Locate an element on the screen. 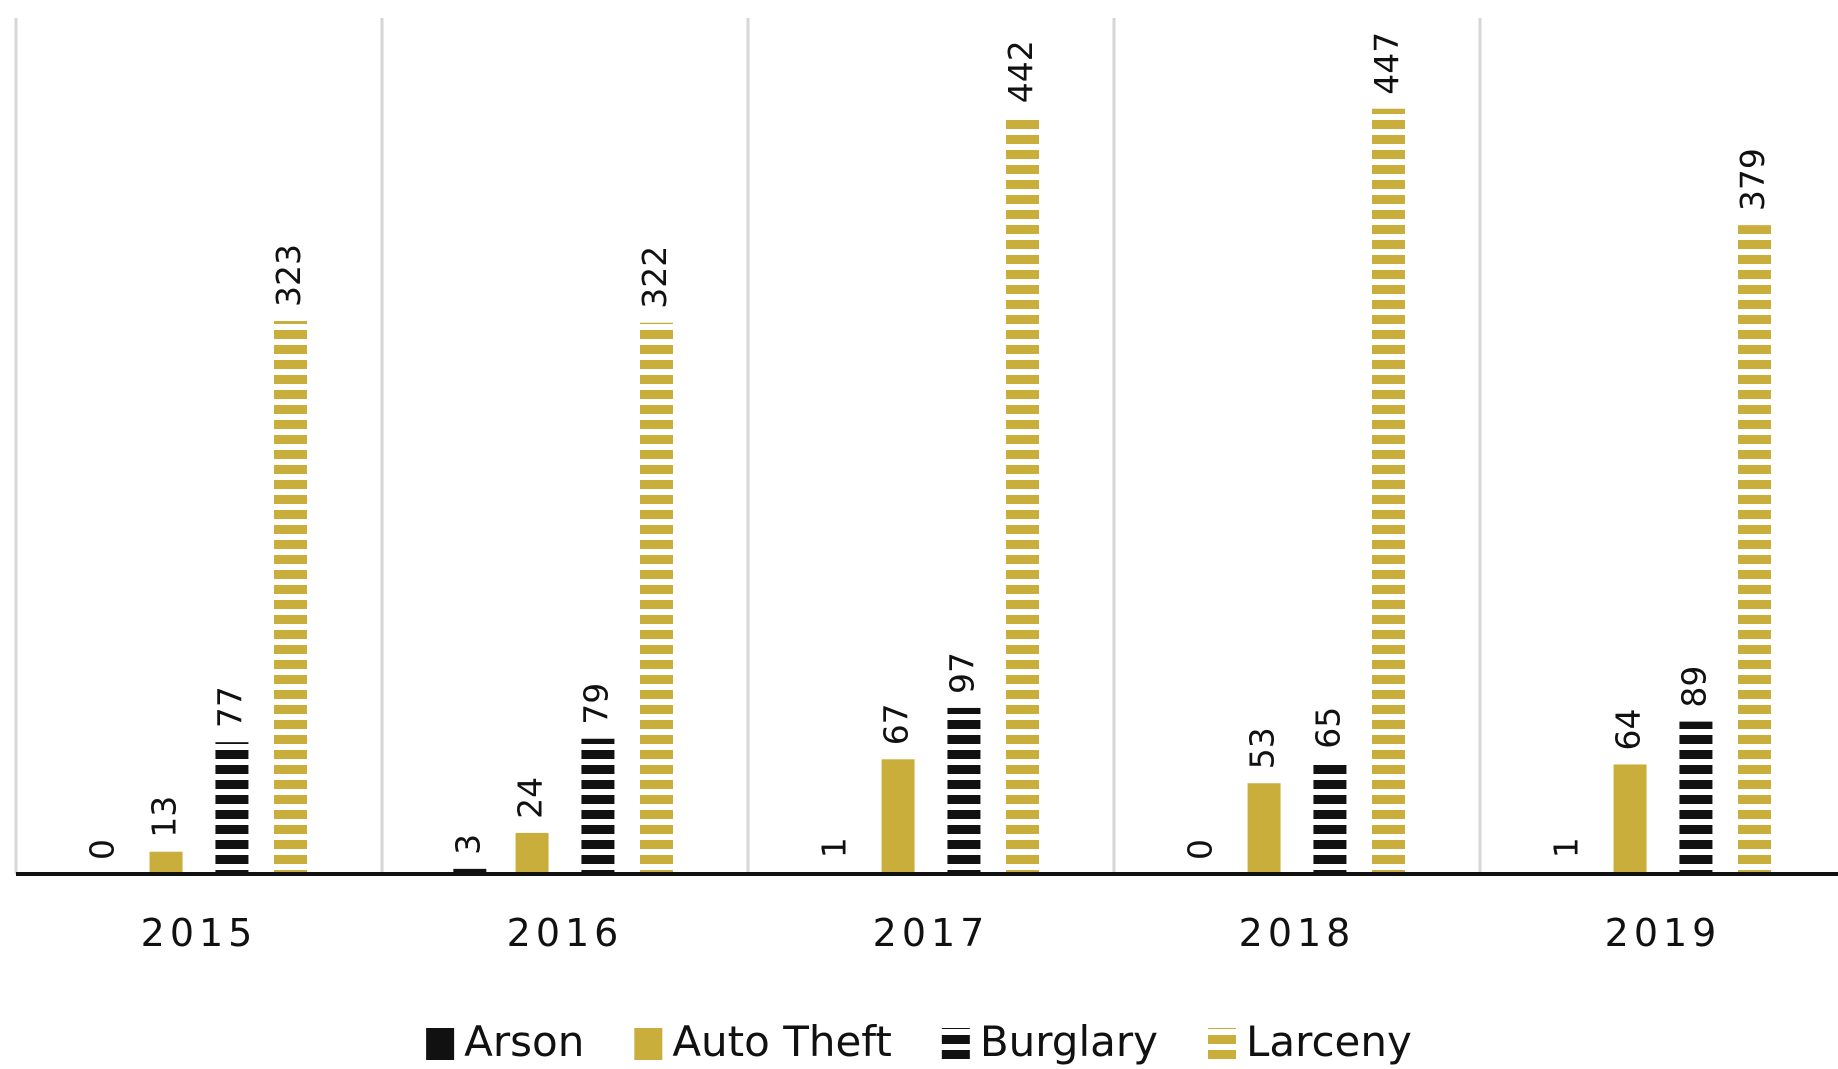  x-tick-label: 2016 is located at coordinates (565, 933).